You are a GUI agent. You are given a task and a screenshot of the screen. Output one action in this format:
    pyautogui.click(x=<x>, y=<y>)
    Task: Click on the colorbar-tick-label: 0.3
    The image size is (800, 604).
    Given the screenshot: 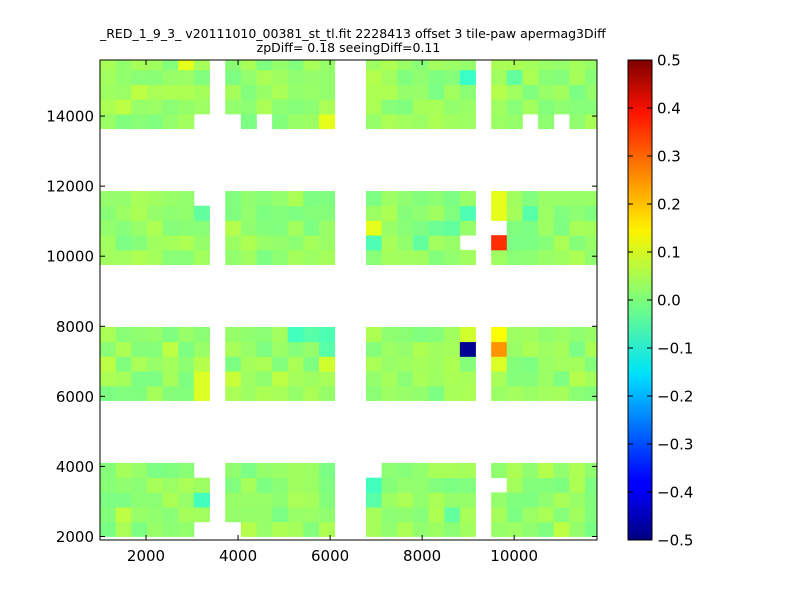 What is the action you would take?
    pyautogui.click(x=669, y=157)
    